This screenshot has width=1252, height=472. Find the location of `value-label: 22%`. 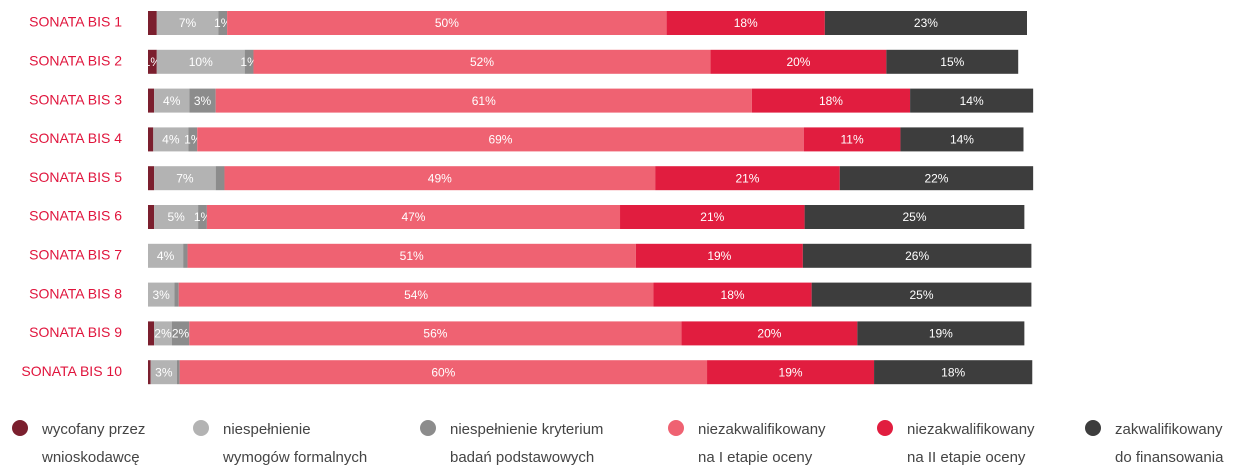

value-label: 22% is located at coordinates (936, 178).